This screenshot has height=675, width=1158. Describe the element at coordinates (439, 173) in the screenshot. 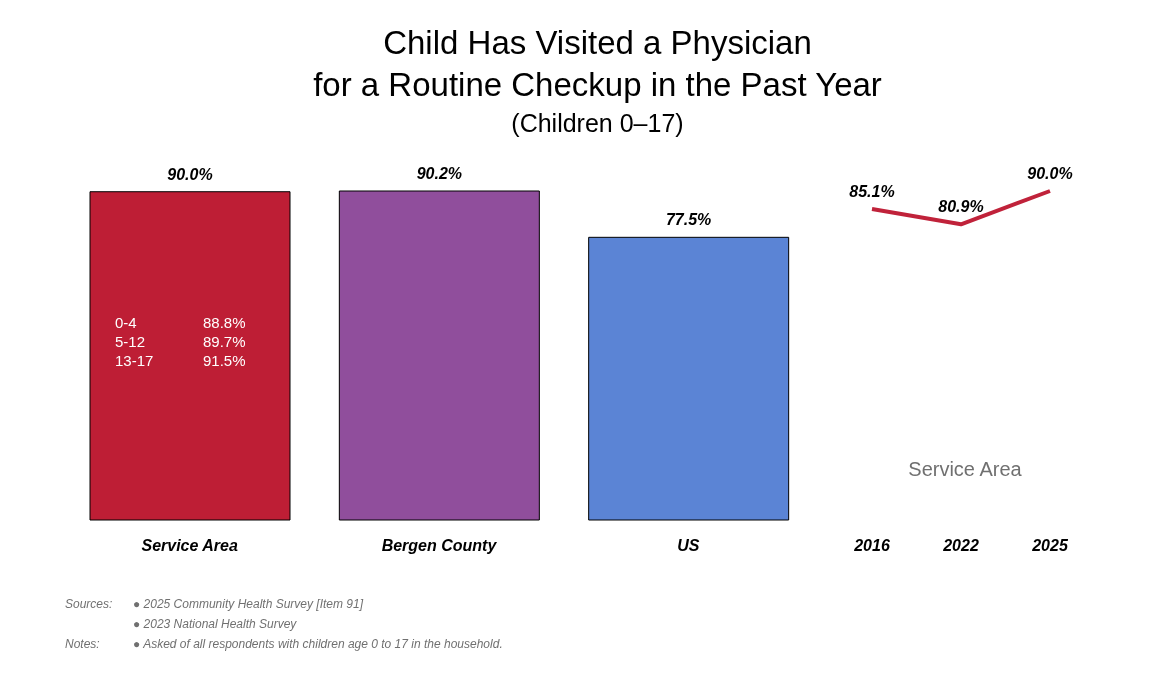

I see `data-label: 90.2%` at that location.